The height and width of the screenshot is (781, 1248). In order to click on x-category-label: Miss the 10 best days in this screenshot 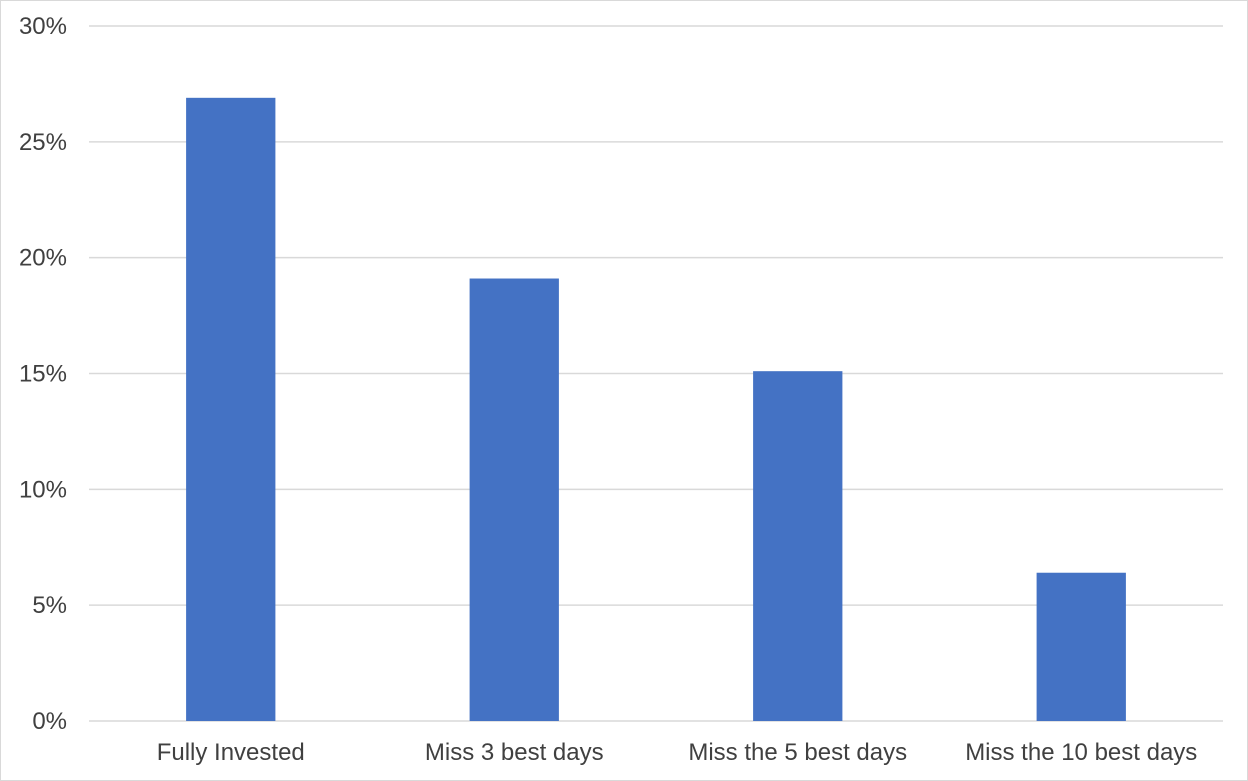, I will do `click(1081, 752)`.